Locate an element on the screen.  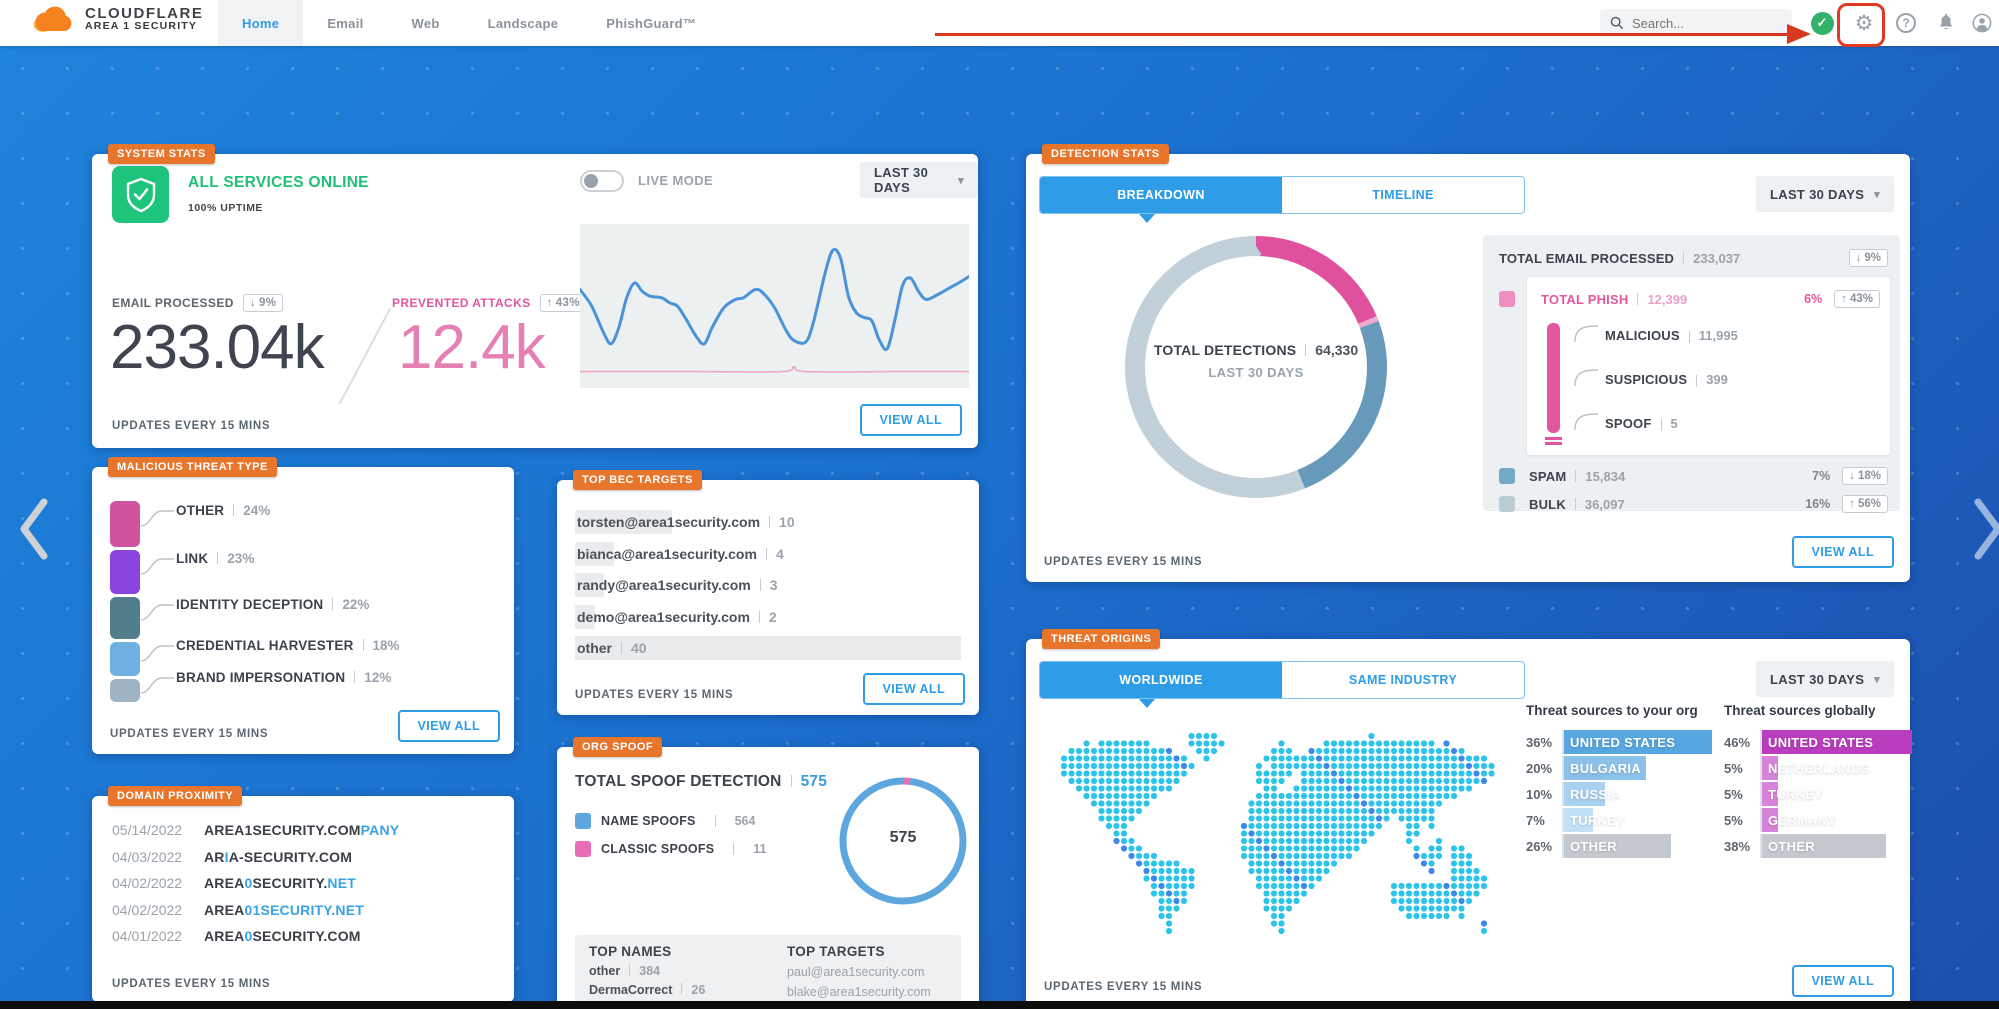
delta-badge: ↑ 43% is located at coordinates (1857, 299).